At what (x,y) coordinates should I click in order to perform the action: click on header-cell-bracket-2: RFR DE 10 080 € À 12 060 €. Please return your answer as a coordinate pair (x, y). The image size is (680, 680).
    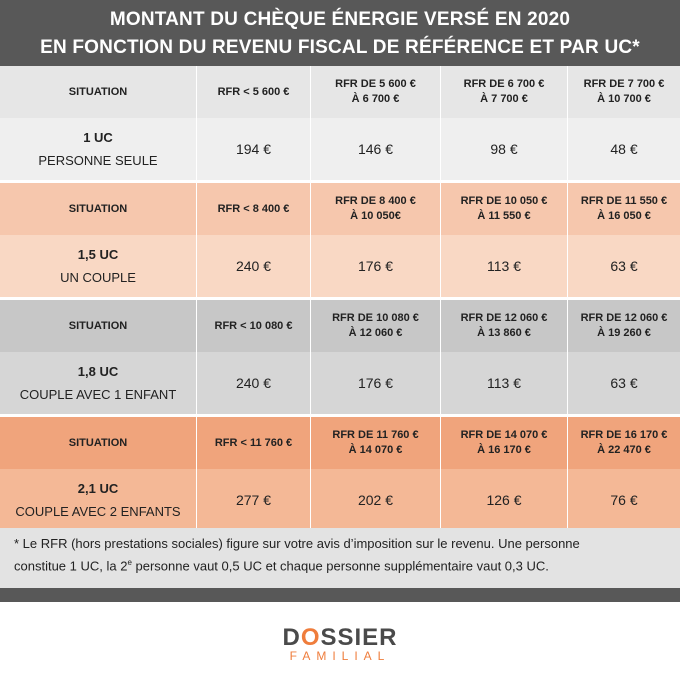
    Looking at the image, I should click on (375, 326).